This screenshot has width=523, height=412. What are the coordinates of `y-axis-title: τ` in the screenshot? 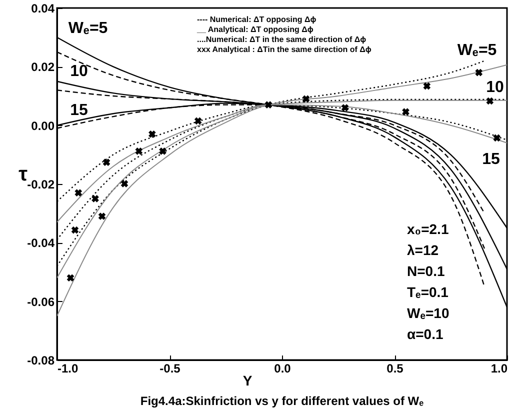 It's located at (23, 175).